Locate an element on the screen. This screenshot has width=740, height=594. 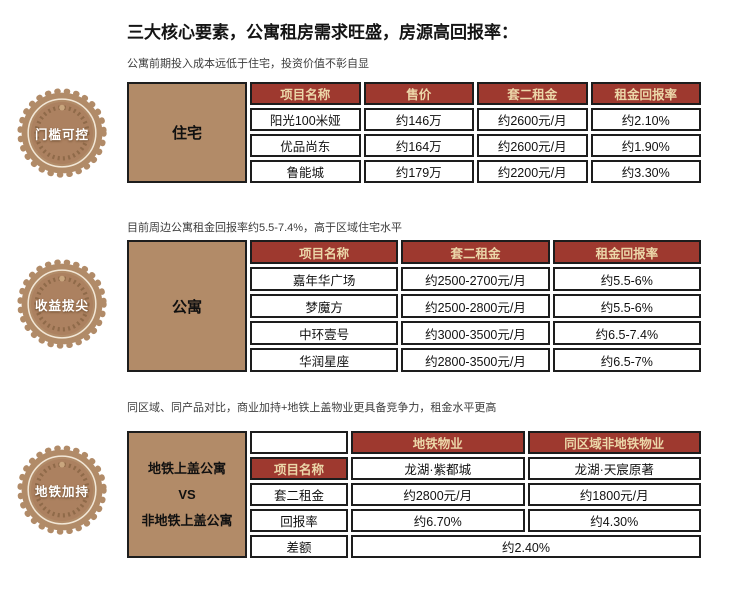
page-title: 三大核心要素，公寓租房需求旺盛，房源高回报率： is located at coordinates (322, 32).